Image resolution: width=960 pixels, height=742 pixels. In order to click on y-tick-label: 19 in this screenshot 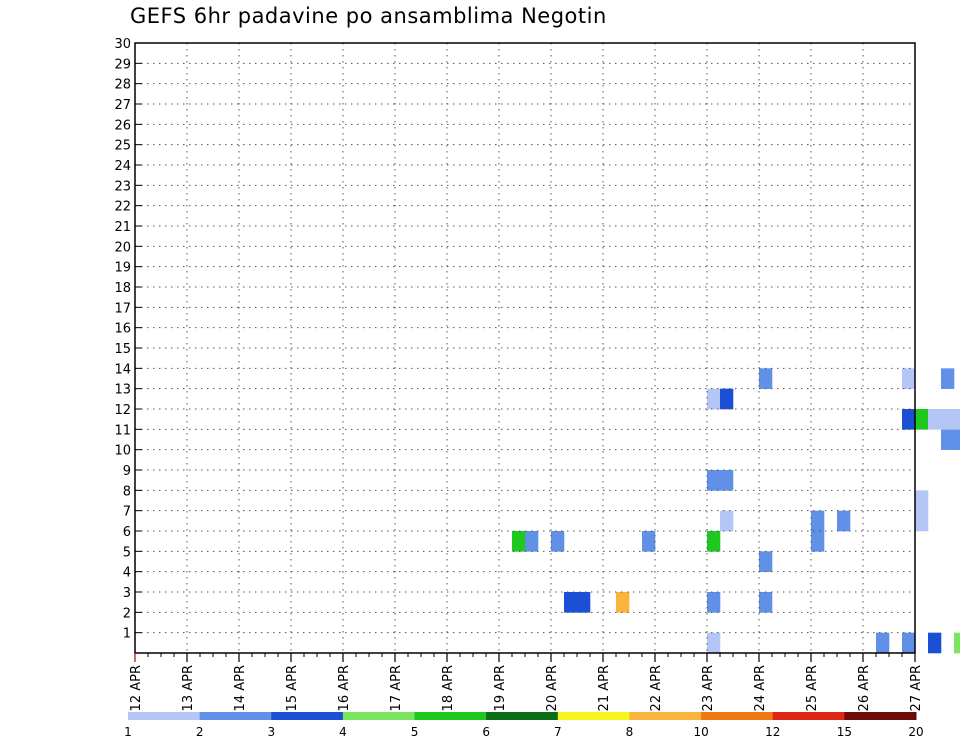, I will do `click(122, 268)`.